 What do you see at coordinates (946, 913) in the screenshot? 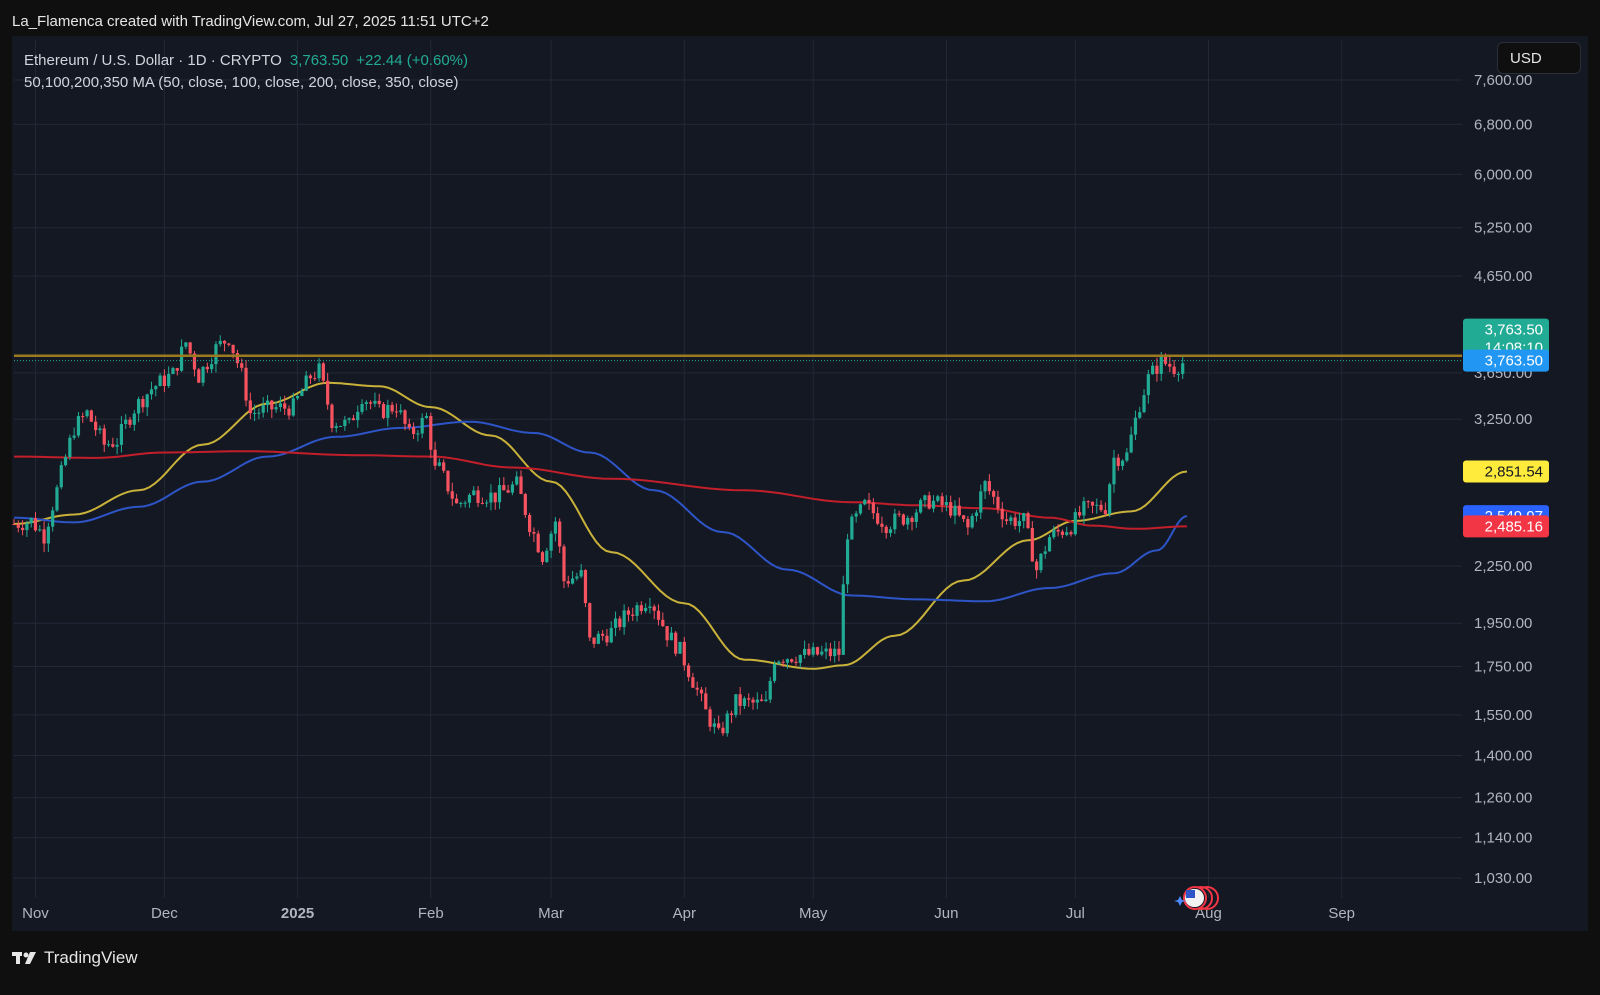
I see `time-tick-label: Jun` at bounding box center [946, 913].